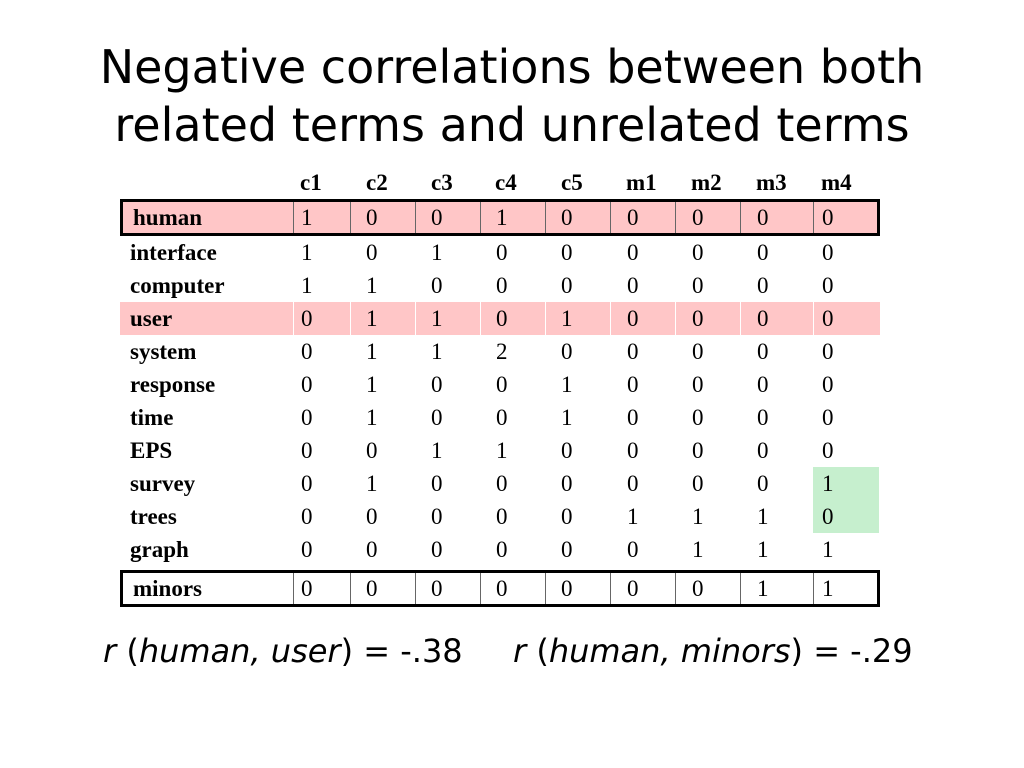 The image size is (1024, 768). Describe the element at coordinates (377, 182) in the screenshot. I see `column-header-c2: c2` at that location.